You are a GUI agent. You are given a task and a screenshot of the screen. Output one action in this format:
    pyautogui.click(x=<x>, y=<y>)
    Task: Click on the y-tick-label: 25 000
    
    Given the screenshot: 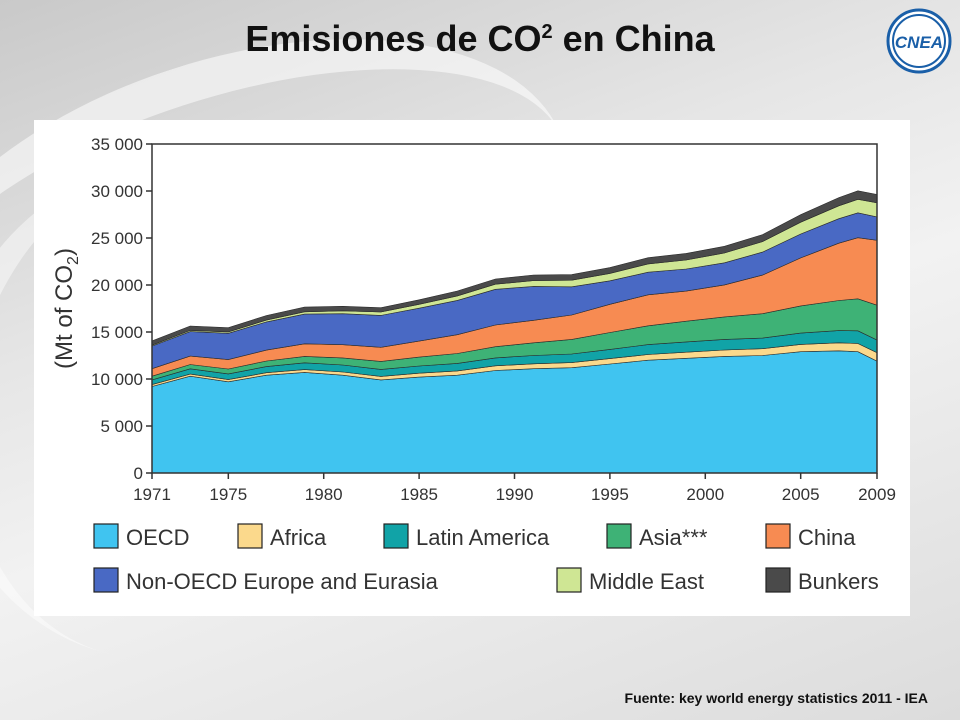 What is the action you would take?
    pyautogui.click(x=117, y=238)
    